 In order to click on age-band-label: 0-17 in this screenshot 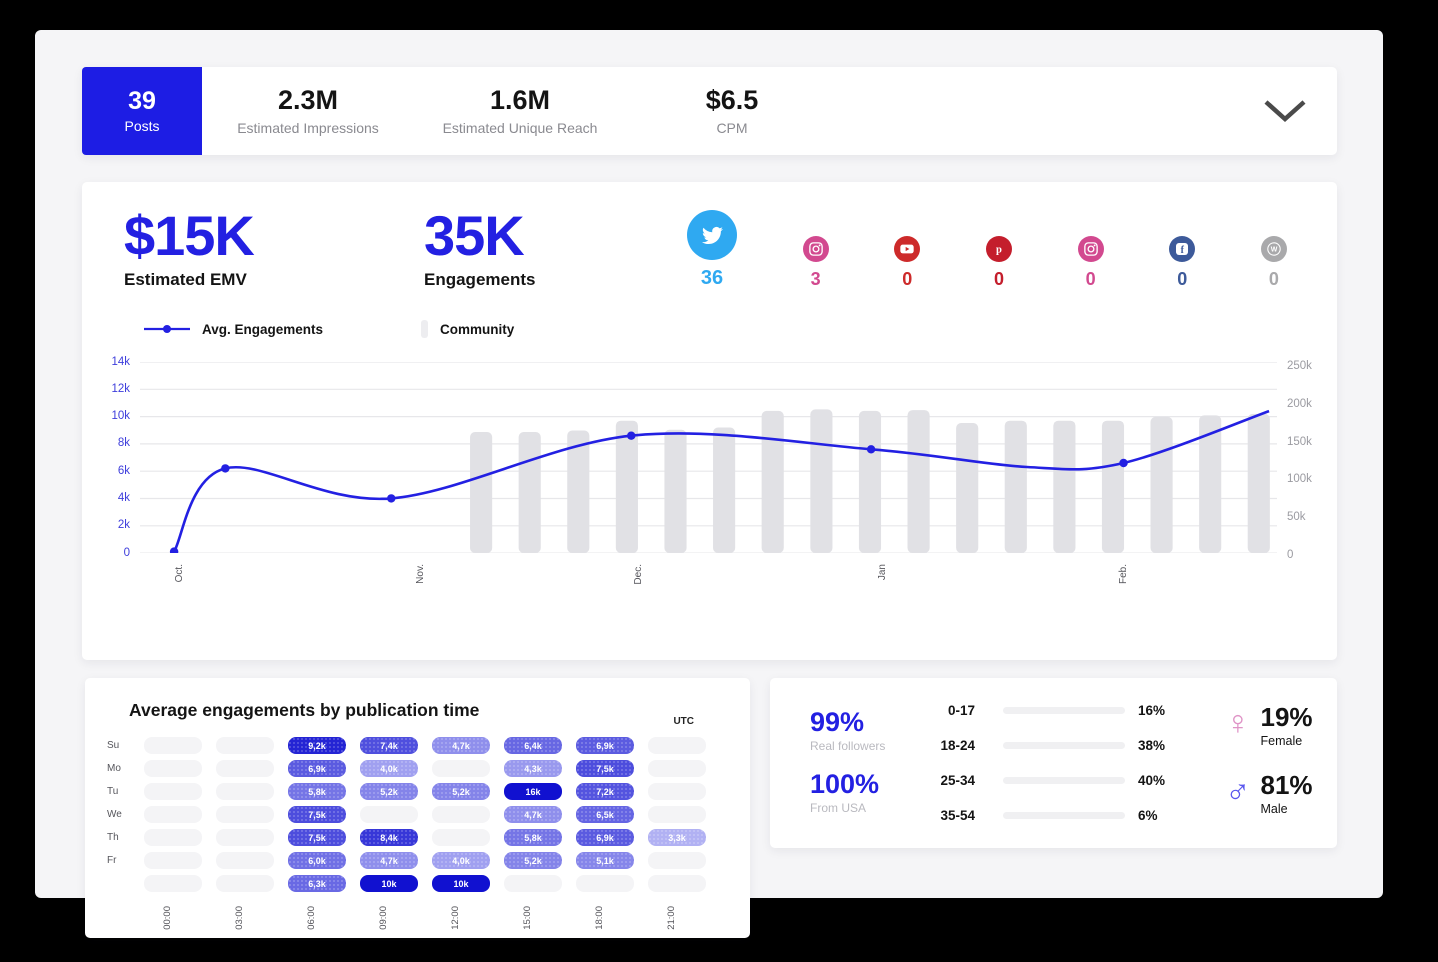, I will do `click(961, 710)`.